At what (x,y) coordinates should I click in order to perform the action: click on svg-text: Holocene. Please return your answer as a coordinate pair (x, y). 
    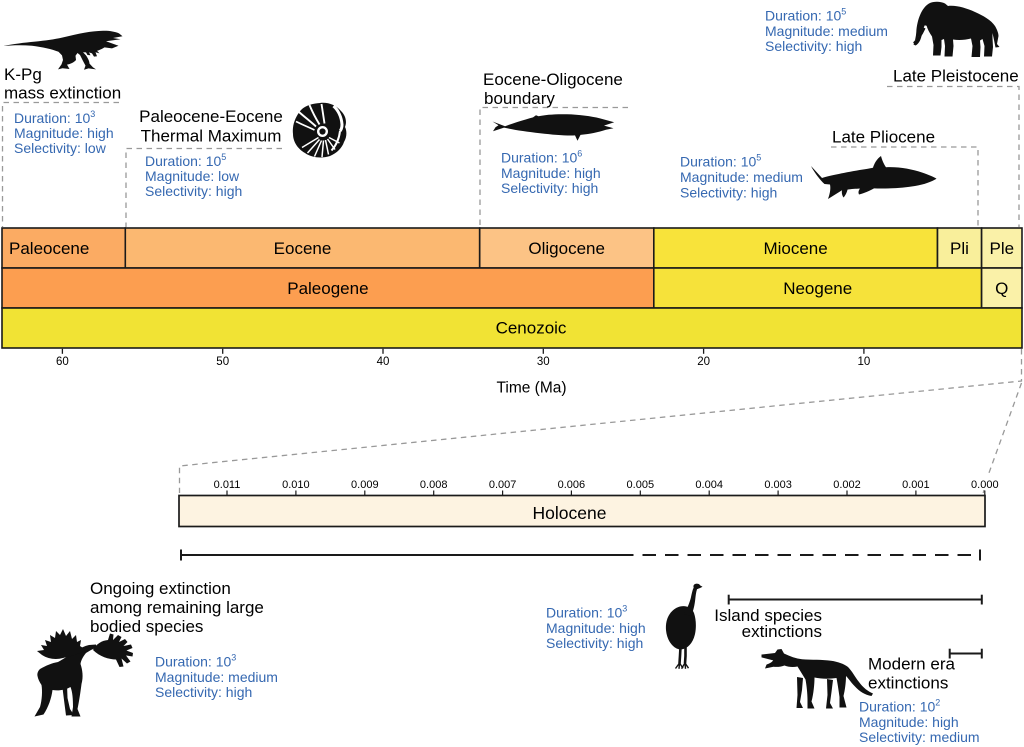
    Looking at the image, I should click on (570, 513).